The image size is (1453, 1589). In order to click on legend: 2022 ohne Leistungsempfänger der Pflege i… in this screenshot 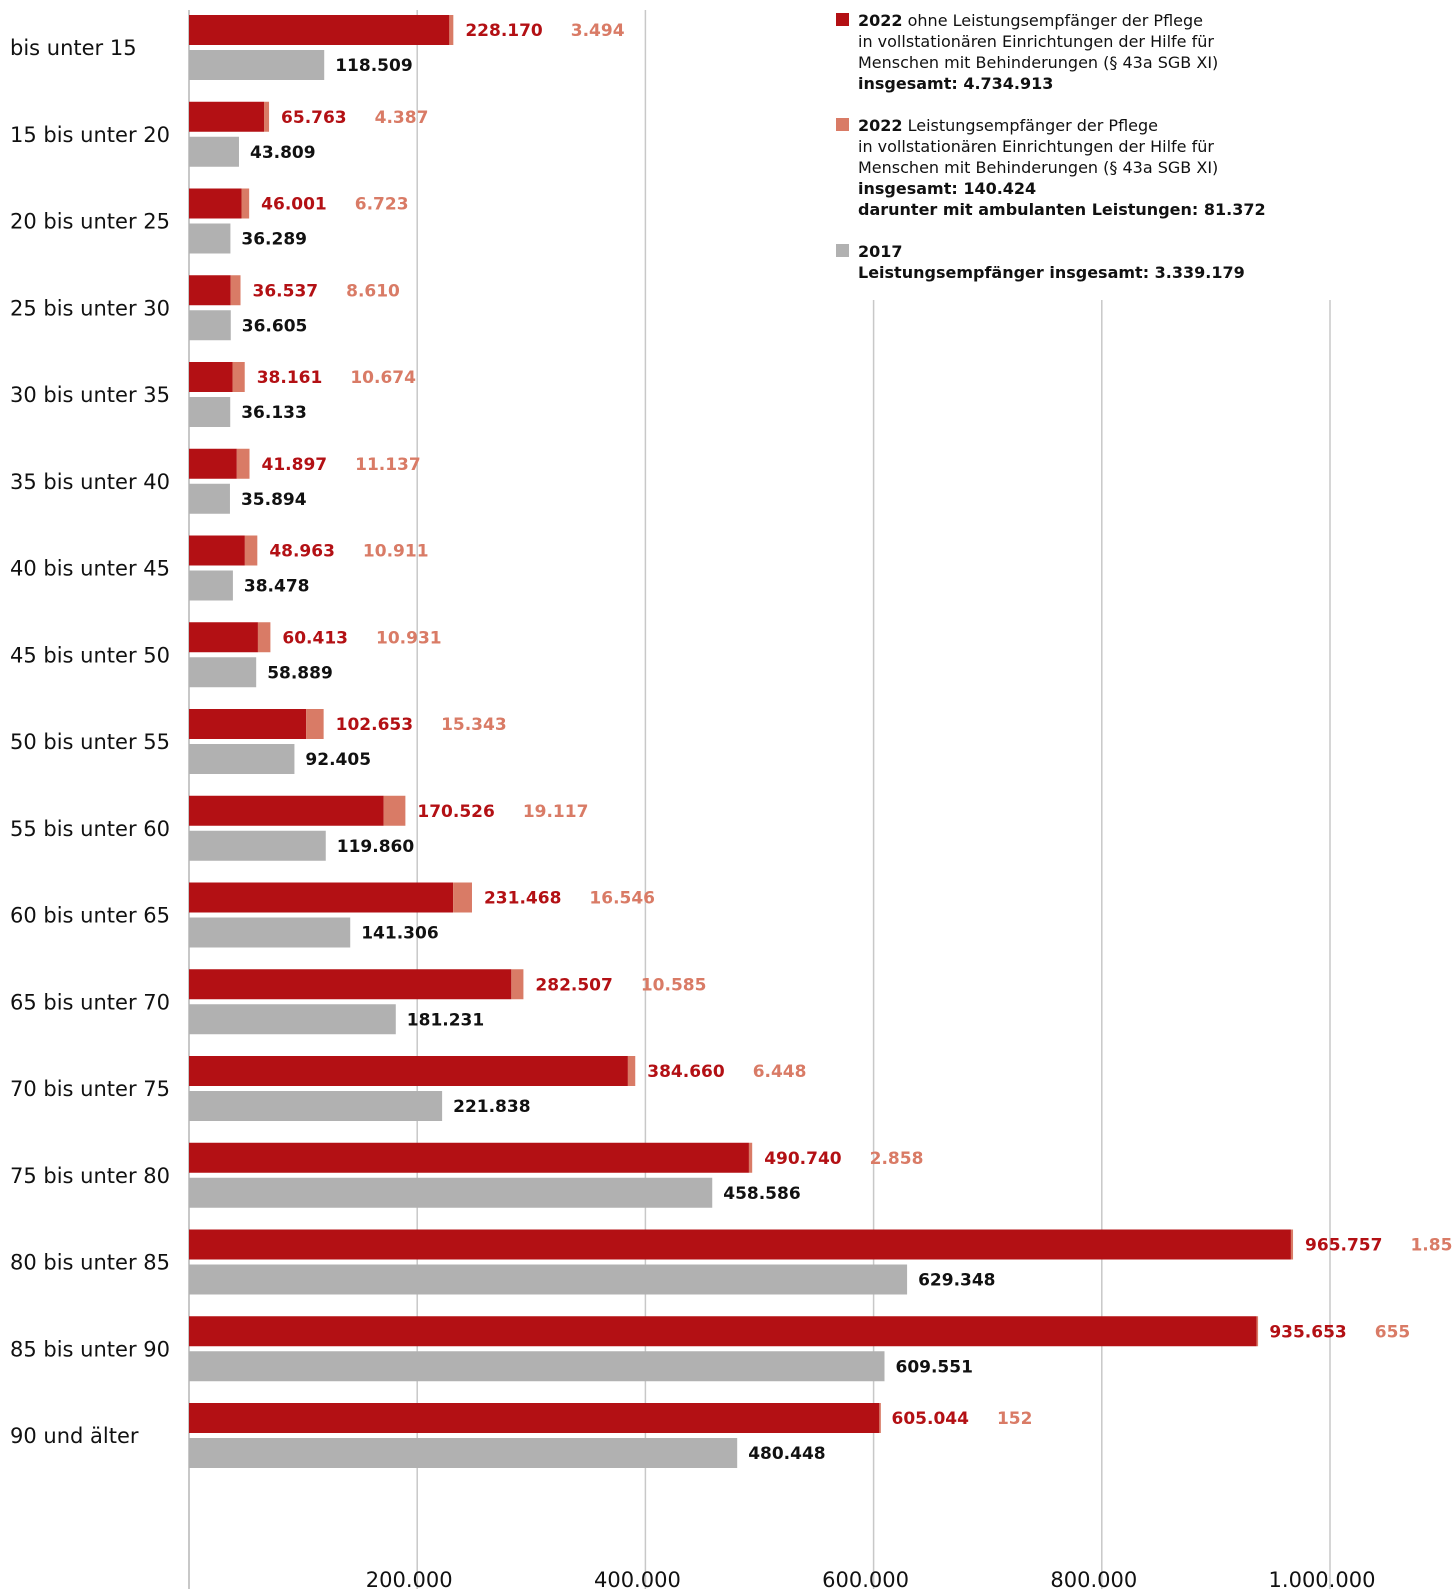, I will do `click(1136, 157)`.